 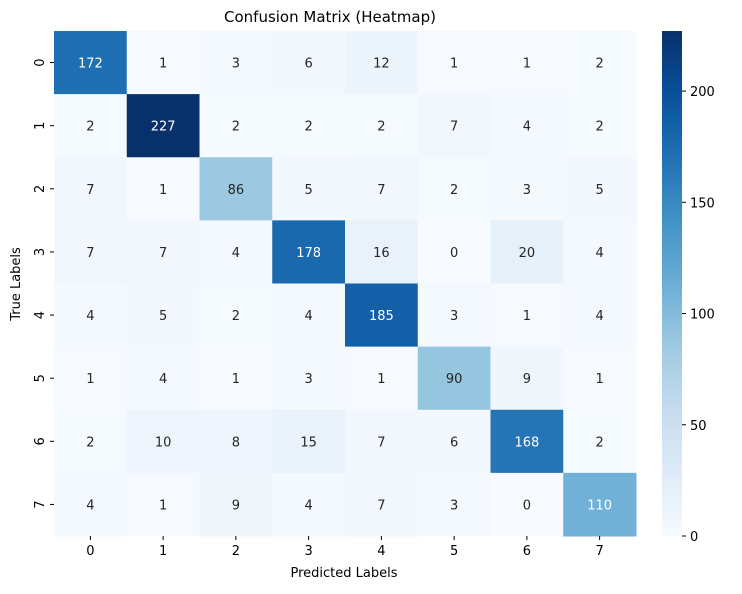 What do you see at coordinates (381, 64) in the screenshot?
I see `cell-value-label: 12` at bounding box center [381, 64].